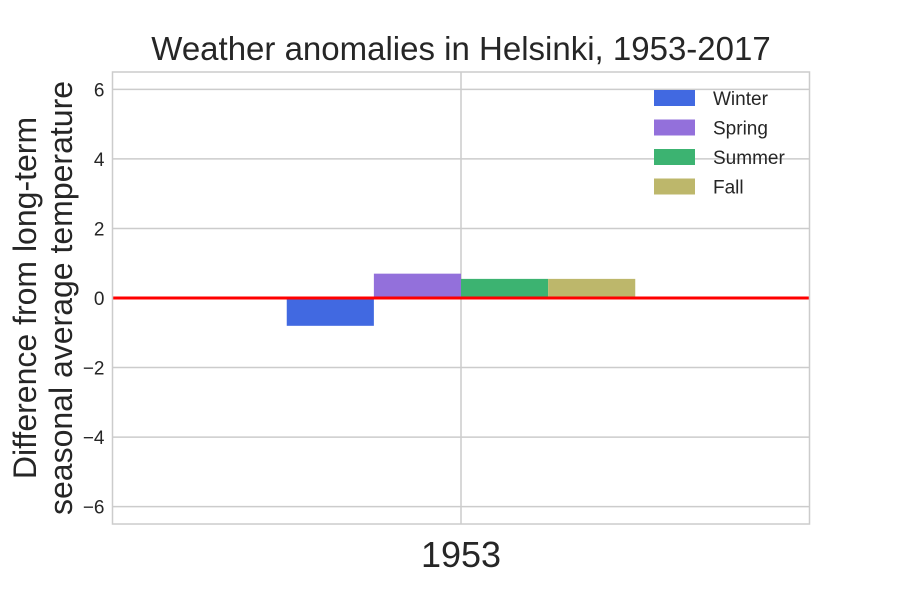 The height and width of the screenshot is (600, 900). I want to click on y-axis-label-line-2: seasonal average temperature, so click(61, 298).